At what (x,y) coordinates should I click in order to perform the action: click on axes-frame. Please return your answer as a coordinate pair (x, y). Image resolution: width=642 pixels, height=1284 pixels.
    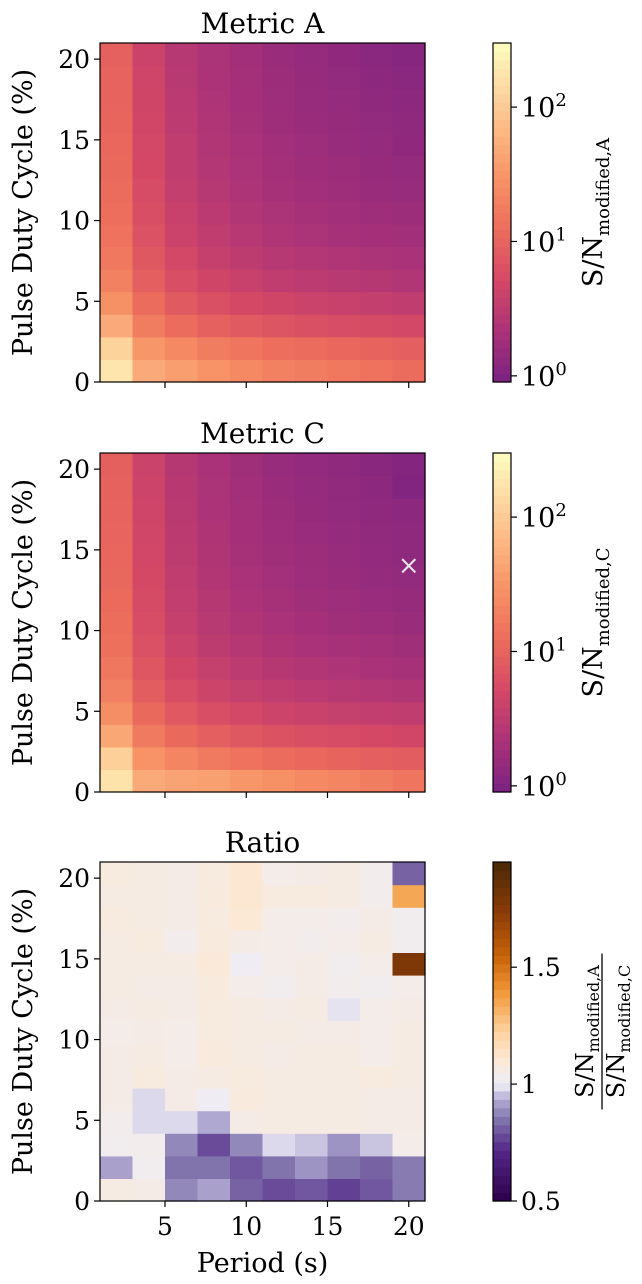
    Looking at the image, I should click on (262, 622).